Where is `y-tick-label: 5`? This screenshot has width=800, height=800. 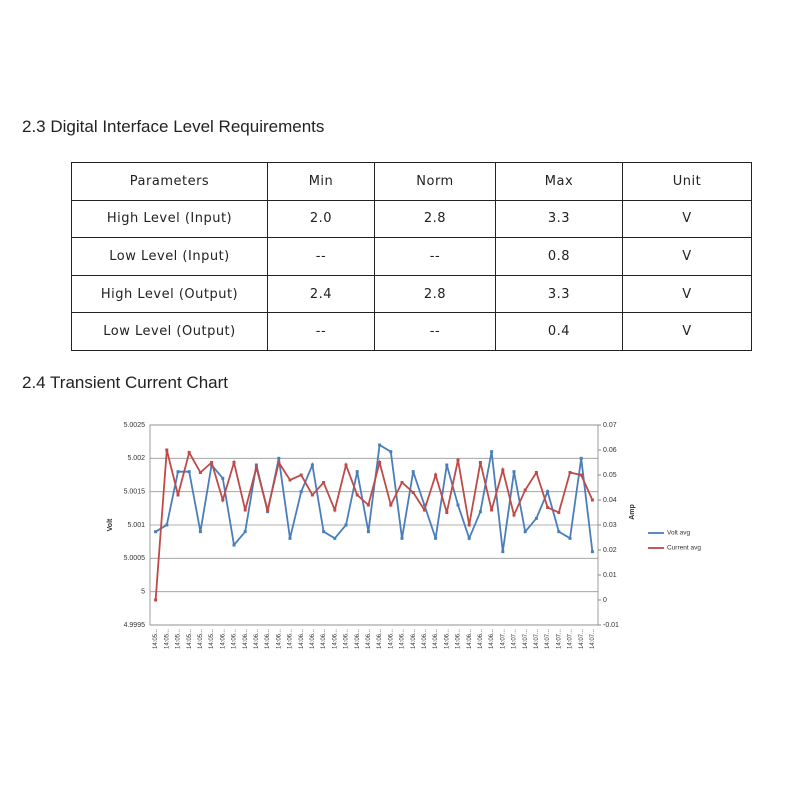 y-tick-label: 5 is located at coordinates (143, 592).